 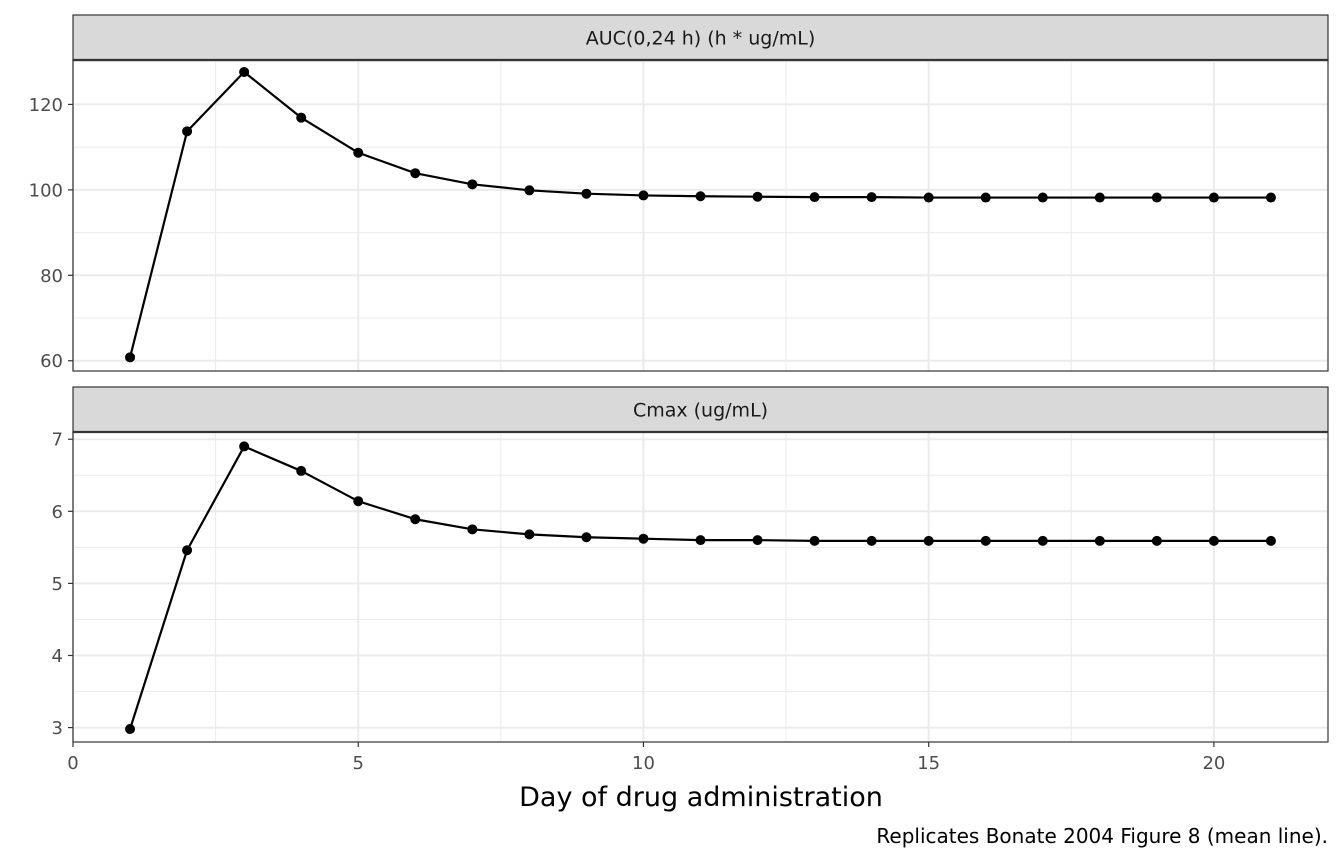 What do you see at coordinates (57, 656) in the screenshot?
I see `y-tick-label: 4` at bounding box center [57, 656].